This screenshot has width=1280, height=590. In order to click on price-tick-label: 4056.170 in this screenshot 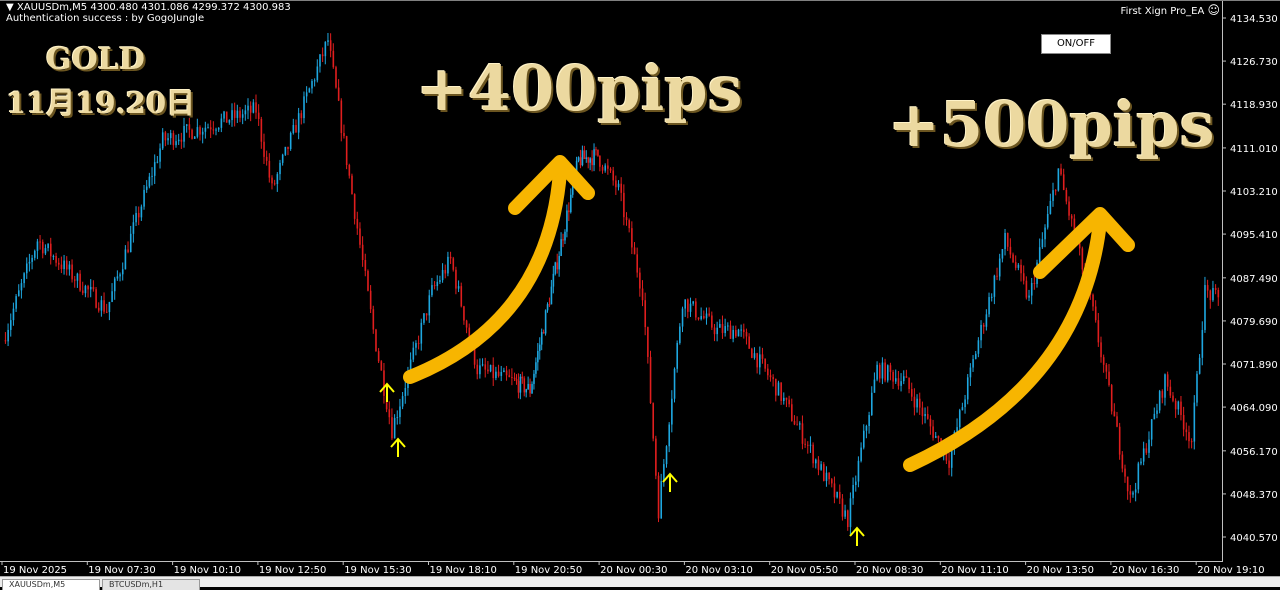, I will do `click(1254, 452)`.